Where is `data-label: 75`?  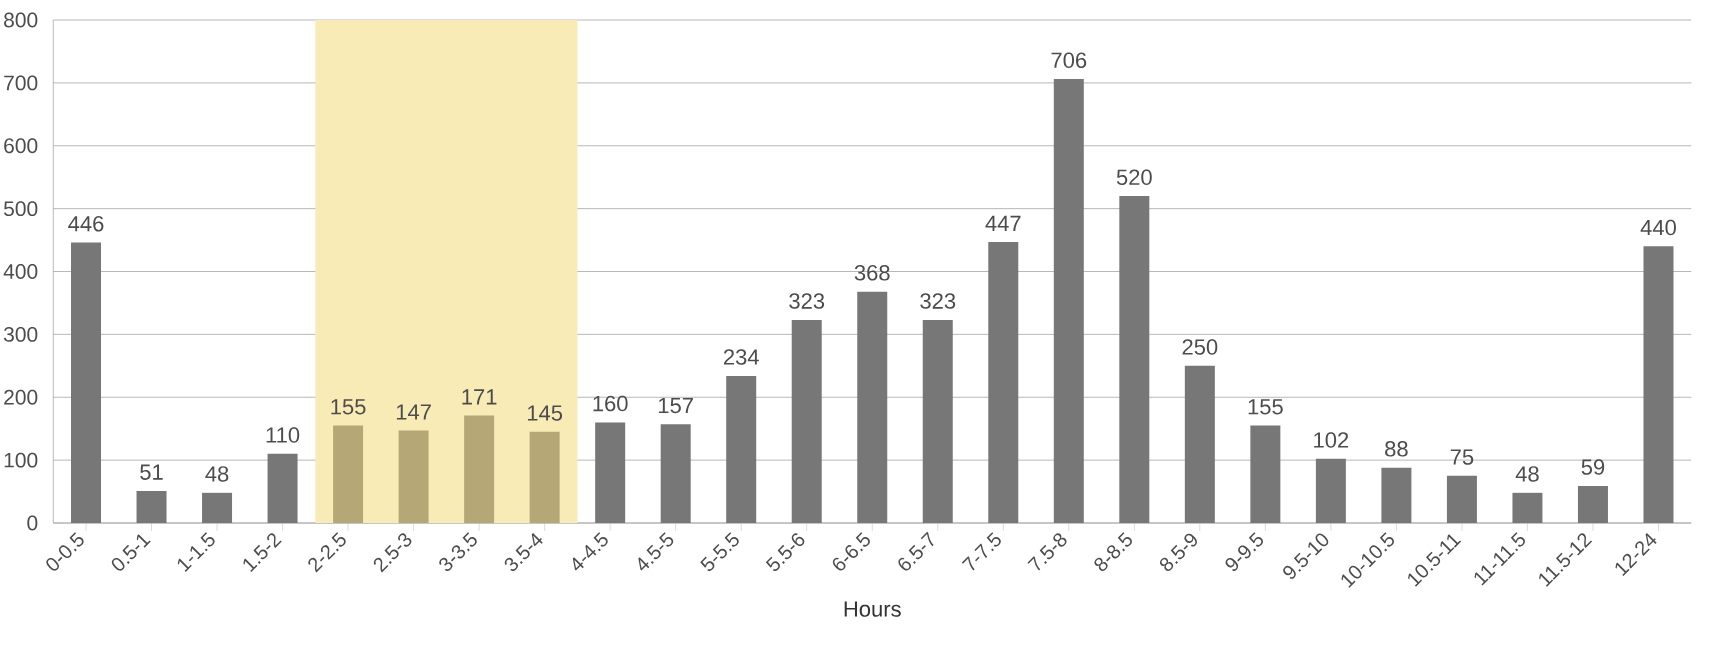
data-label: 75 is located at coordinates (1462, 457).